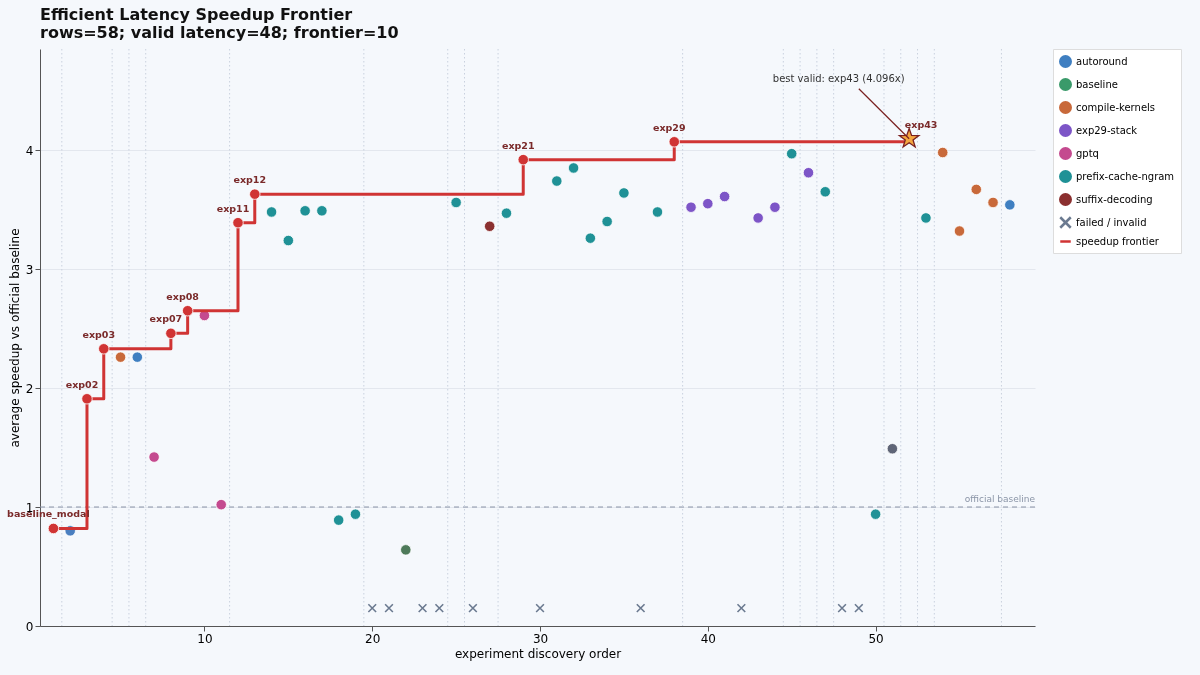 The height and width of the screenshot is (675, 1200). I want to click on data-label: exp02, so click(82, 384).